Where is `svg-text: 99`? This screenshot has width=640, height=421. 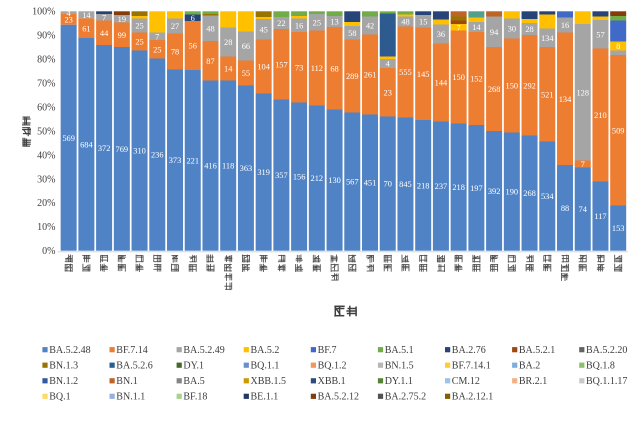 svg-text: 99 is located at coordinates (122, 35).